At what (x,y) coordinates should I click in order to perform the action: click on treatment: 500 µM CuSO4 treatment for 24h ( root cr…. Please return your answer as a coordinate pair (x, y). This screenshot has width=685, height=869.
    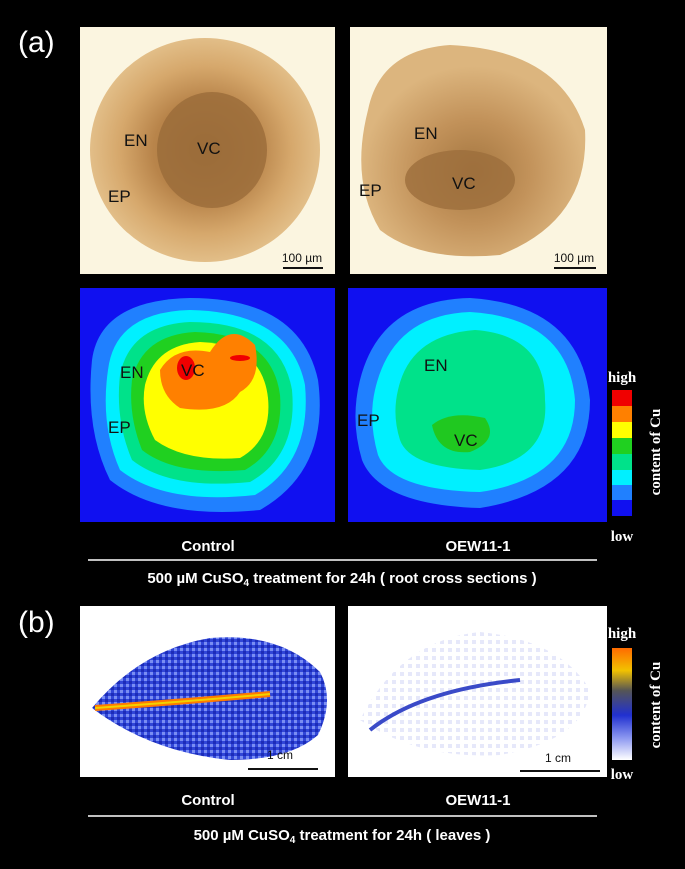
    Looking at the image, I should click on (341, 579).